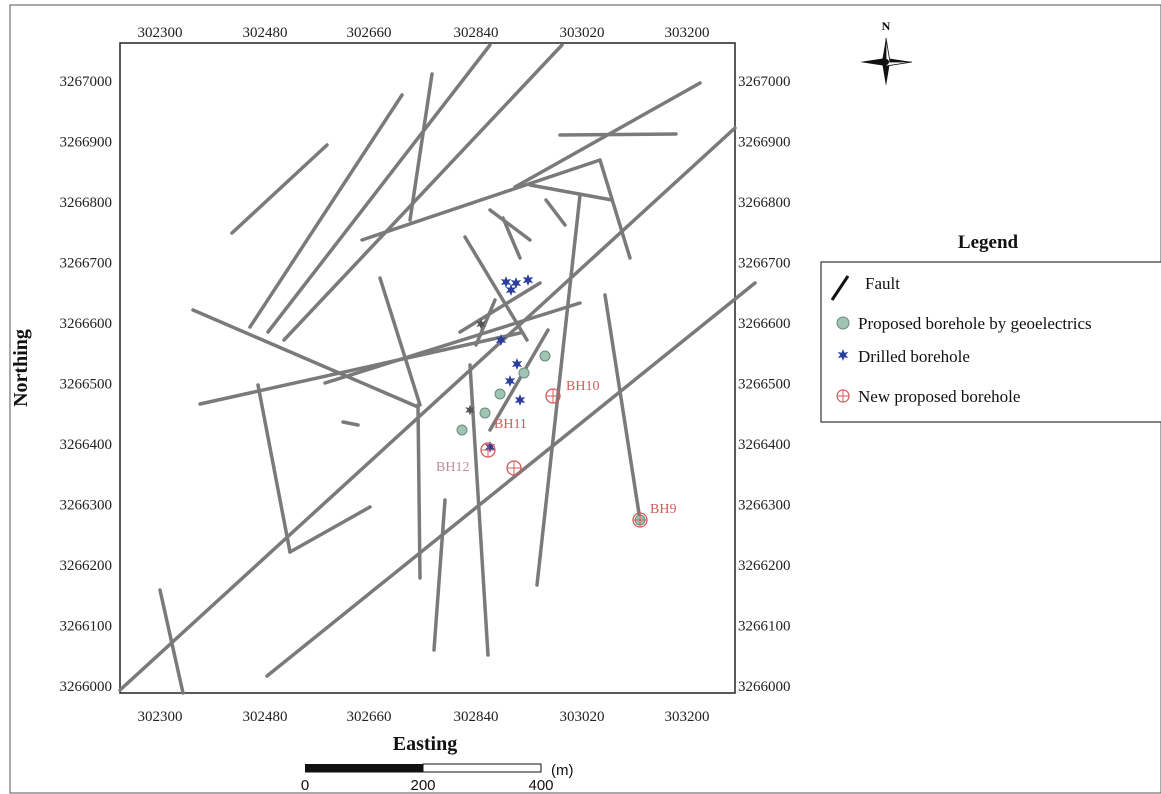  I want to click on y-axis-title: Northing, so click(21, 368).